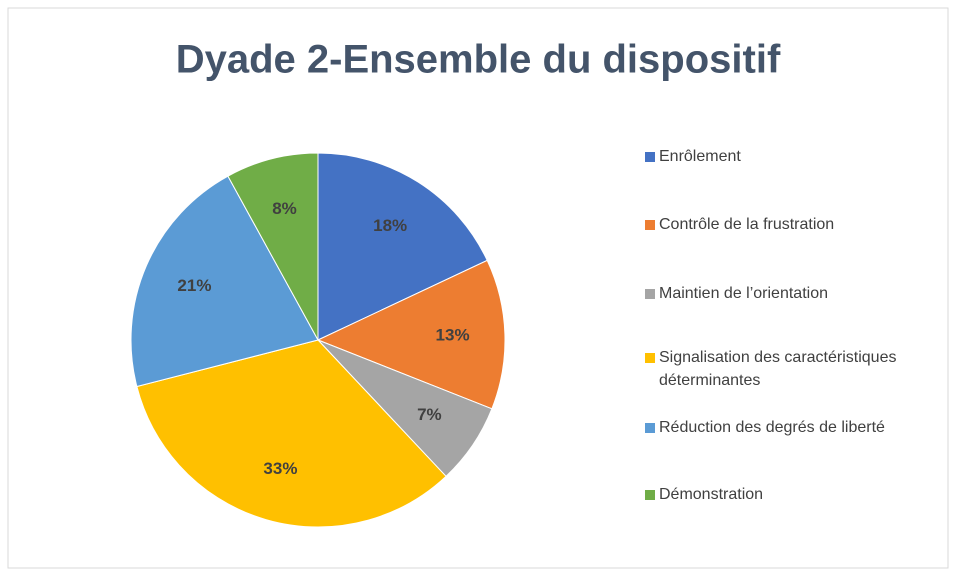  What do you see at coordinates (777, 357) in the screenshot?
I see `legend-line: Signalisation des caractéristiques` at bounding box center [777, 357].